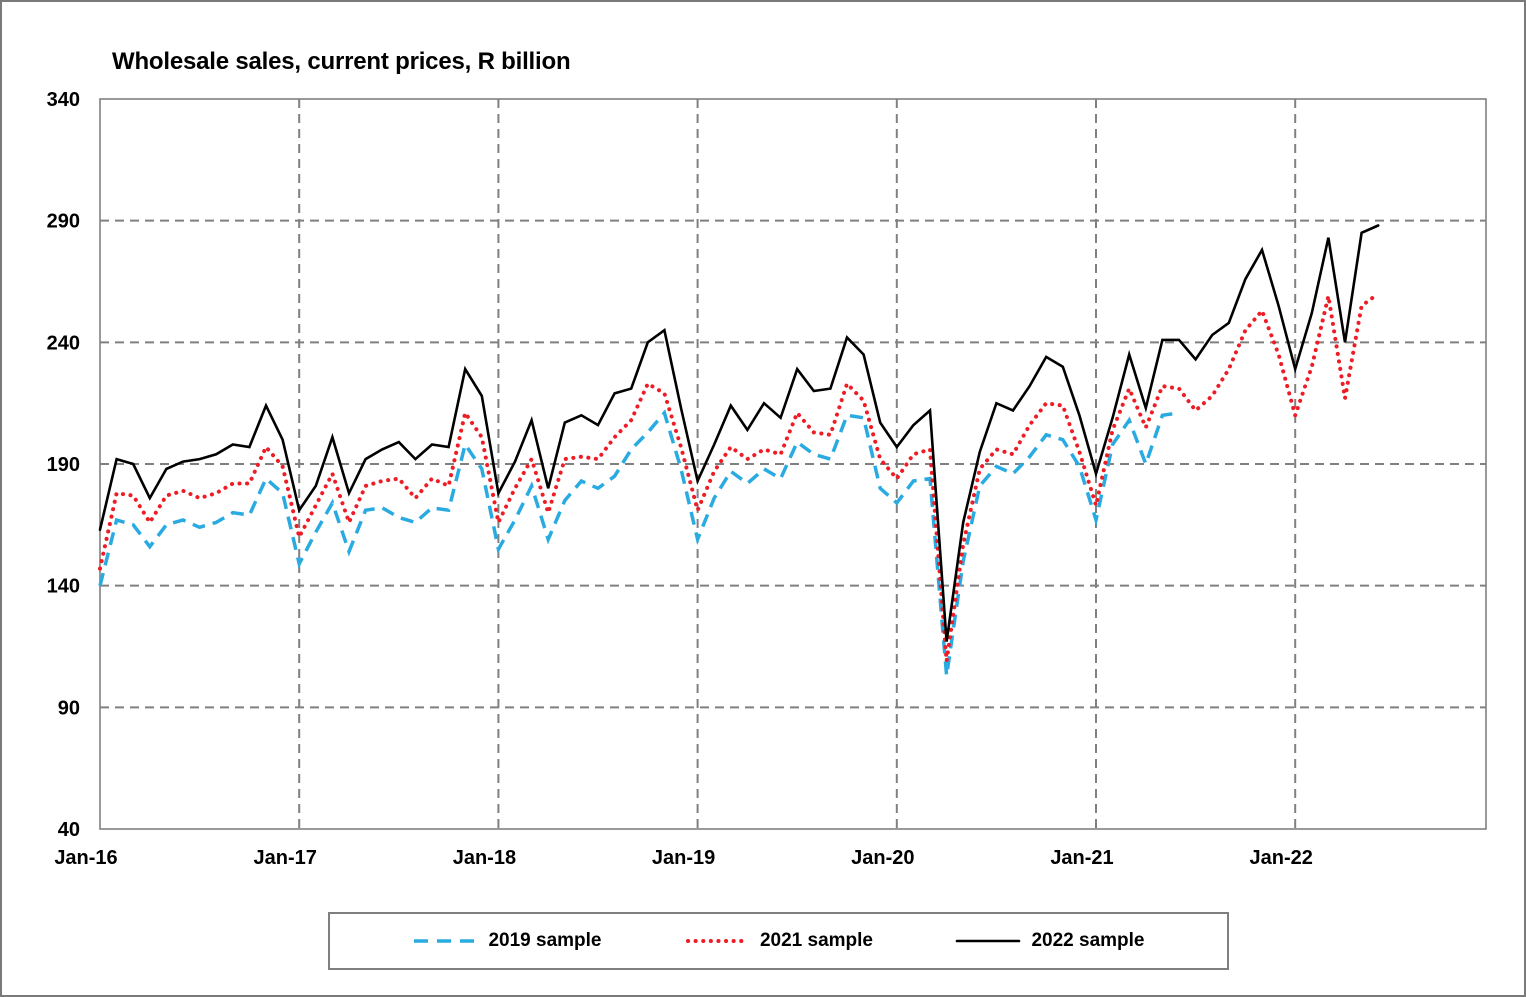 This screenshot has width=1526, height=997. I want to click on x-axis-tick-label: Jan-20, so click(882, 858).